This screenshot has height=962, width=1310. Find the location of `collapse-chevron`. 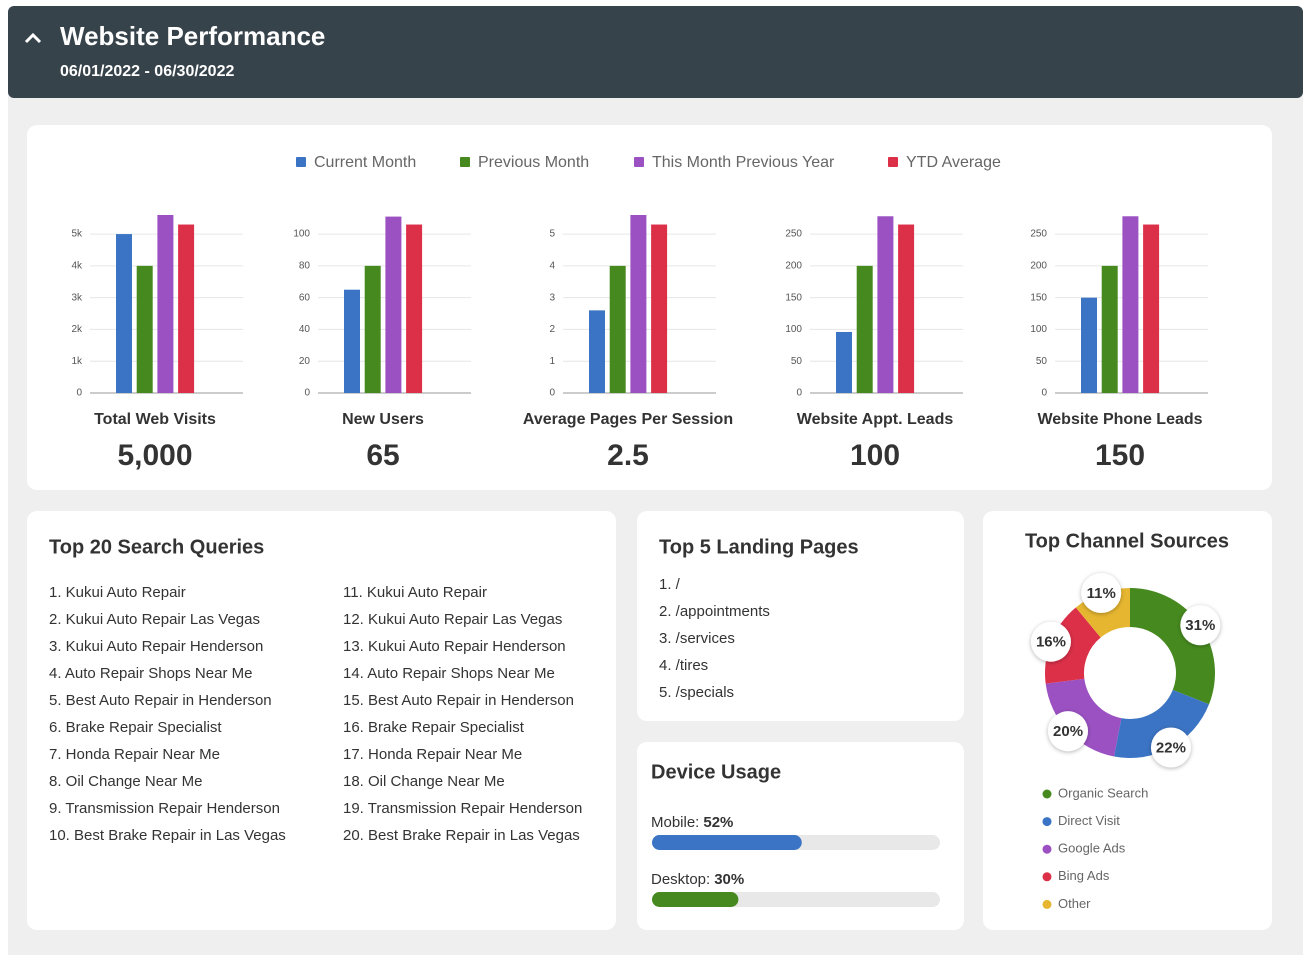

collapse-chevron is located at coordinates (33, 38).